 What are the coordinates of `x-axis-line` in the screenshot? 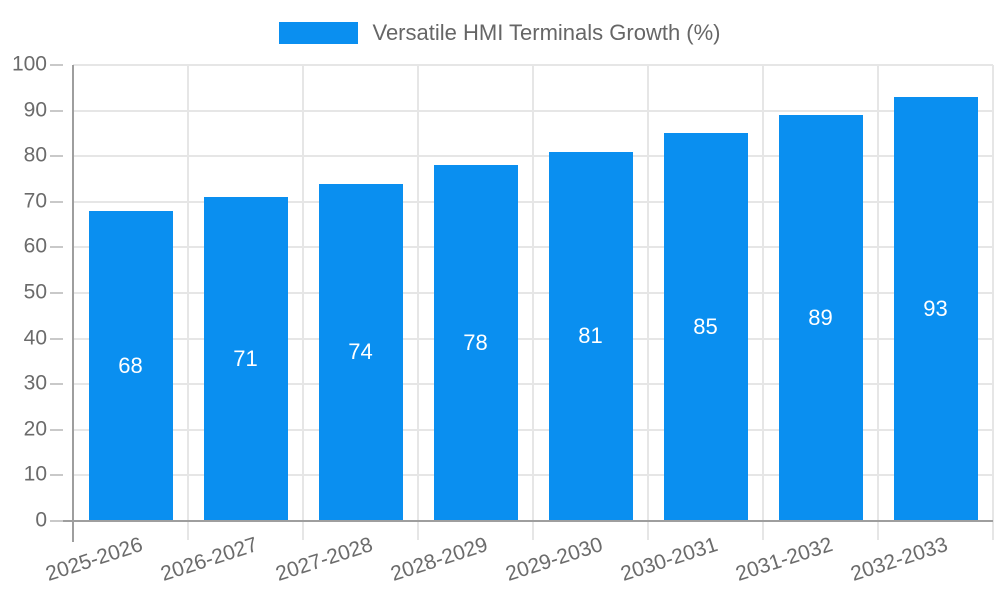 It's located at (528, 521).